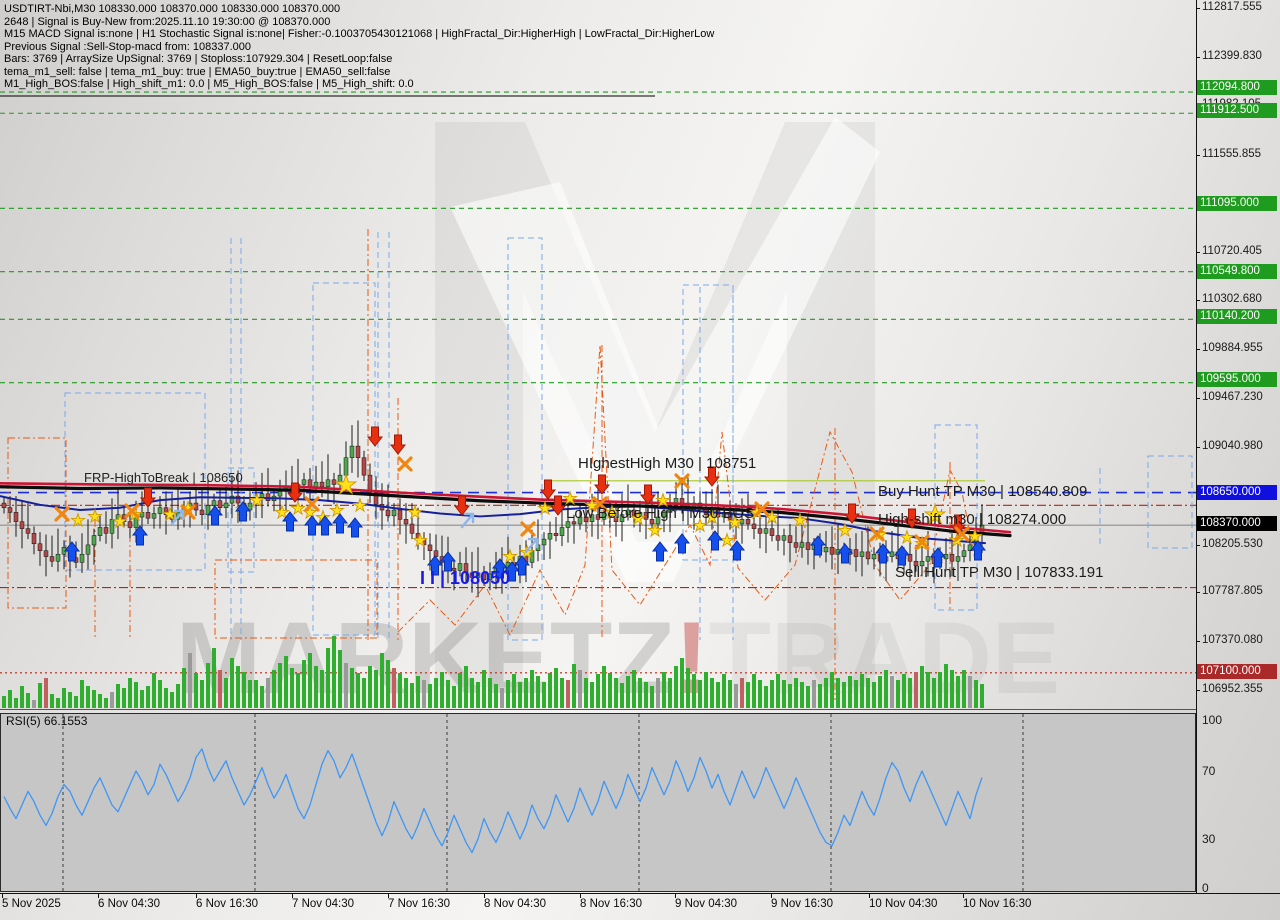 This screenshot has width=1280, height=920. Describe the element at coordinates (667, 463) in the screenshot. I see `chart-annotation-1: HIghestHigh M30 | 108751` at that location.